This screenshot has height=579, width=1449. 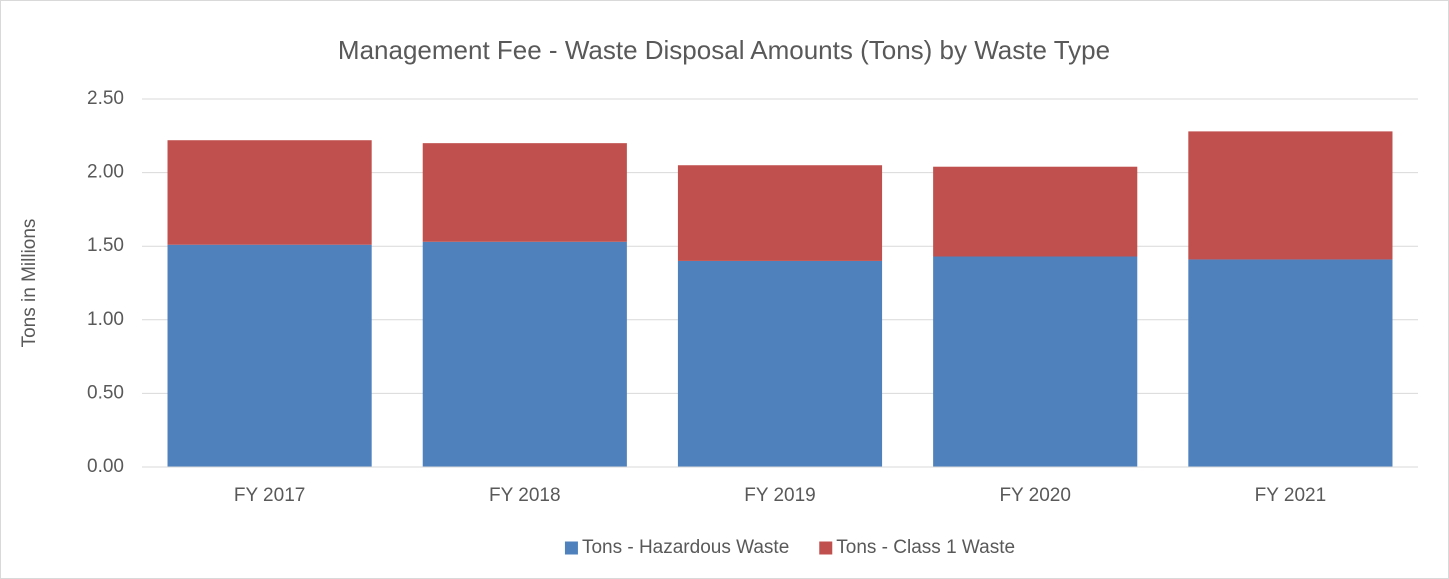 I want to click on y-tick-label: 0.50, so click(x=105, y=392).